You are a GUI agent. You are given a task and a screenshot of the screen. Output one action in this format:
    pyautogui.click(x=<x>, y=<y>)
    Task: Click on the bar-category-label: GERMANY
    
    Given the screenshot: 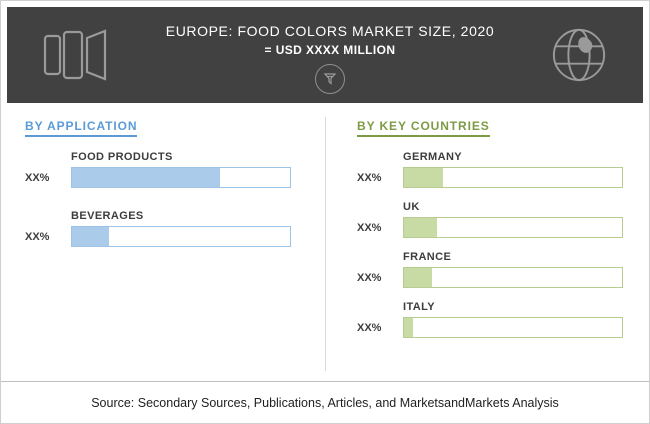 What is the action you would take?
    pyautogui.click(x=433, y=157)
    